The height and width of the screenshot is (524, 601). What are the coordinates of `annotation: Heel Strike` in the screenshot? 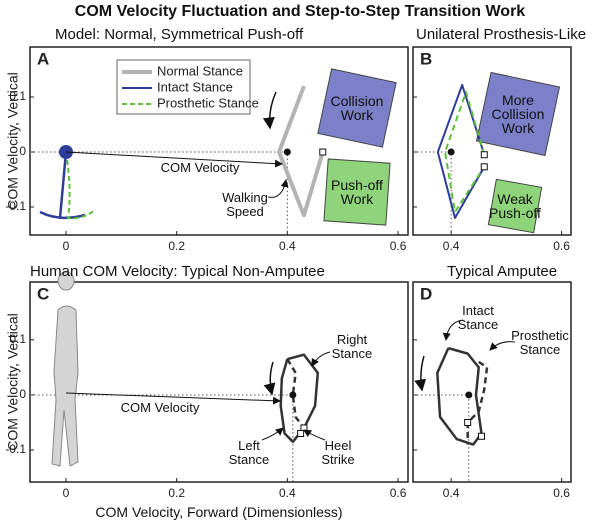 It's located at (338, 452).